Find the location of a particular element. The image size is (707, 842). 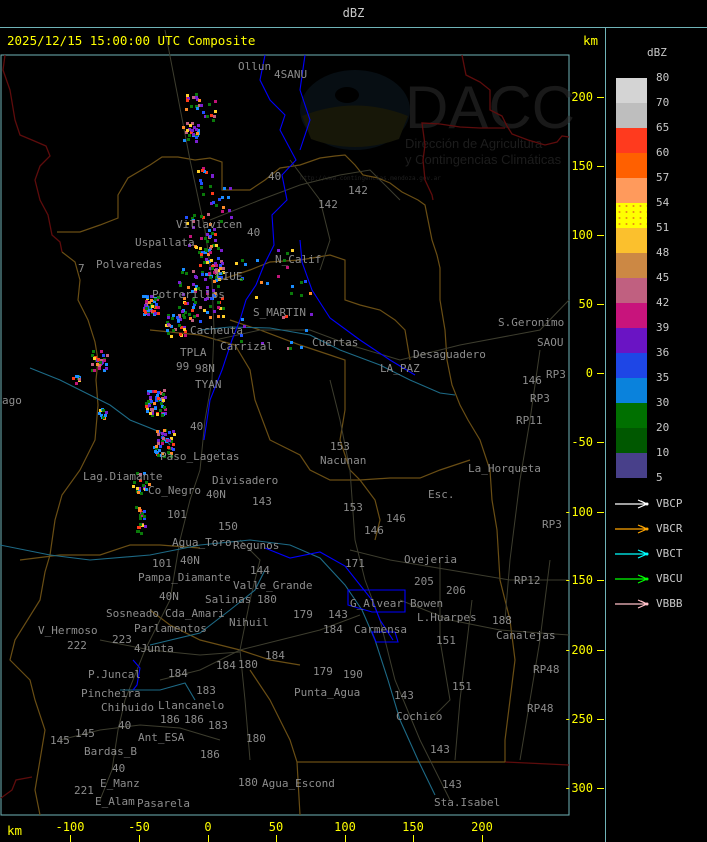

place-label: 206 is located at coordinates (456, 590).